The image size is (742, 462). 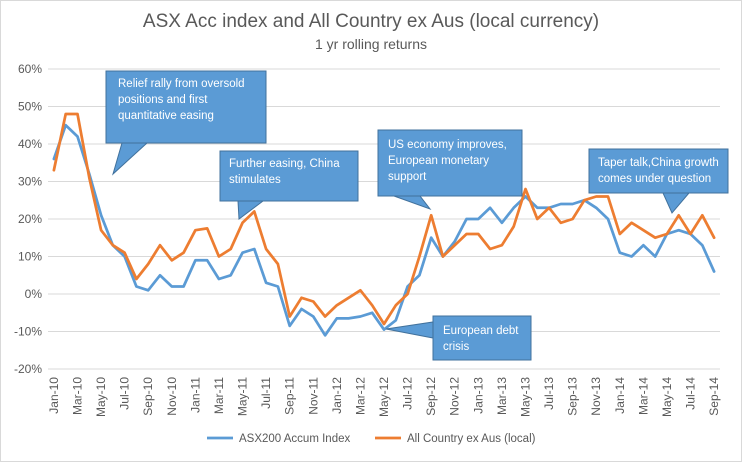 I want to click on callout-text: quantitative easing, so click(x=166, y=116).